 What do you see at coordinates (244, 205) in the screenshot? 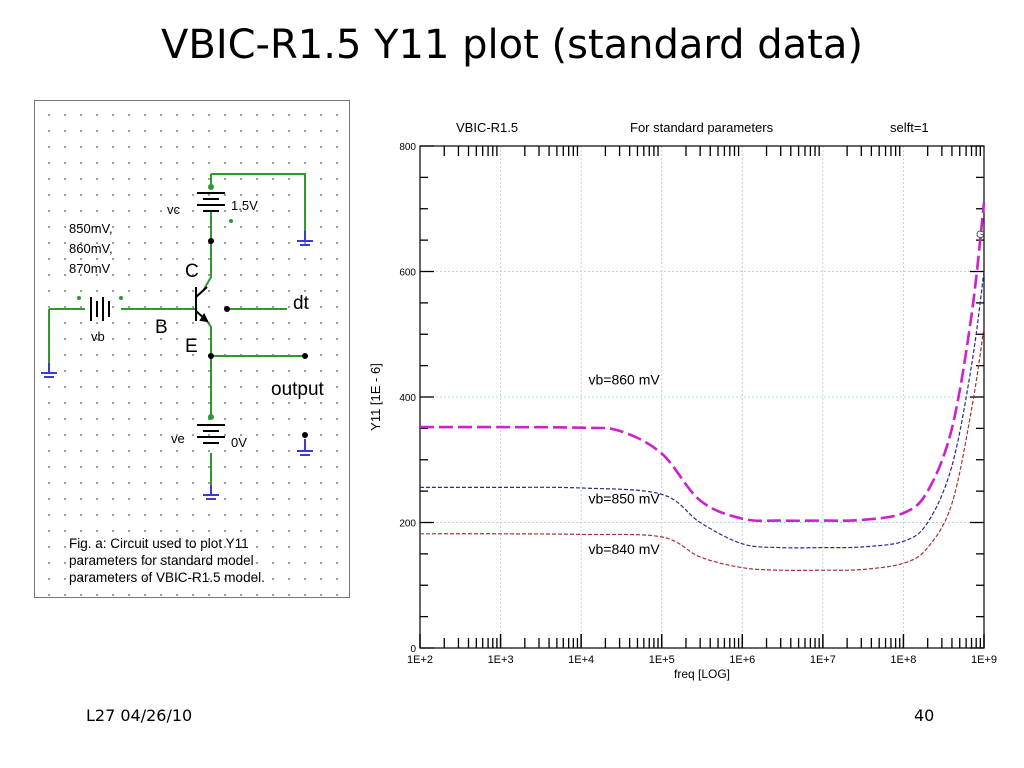
I see `vc-value: 1.5V` at bounding box center [244, 205].